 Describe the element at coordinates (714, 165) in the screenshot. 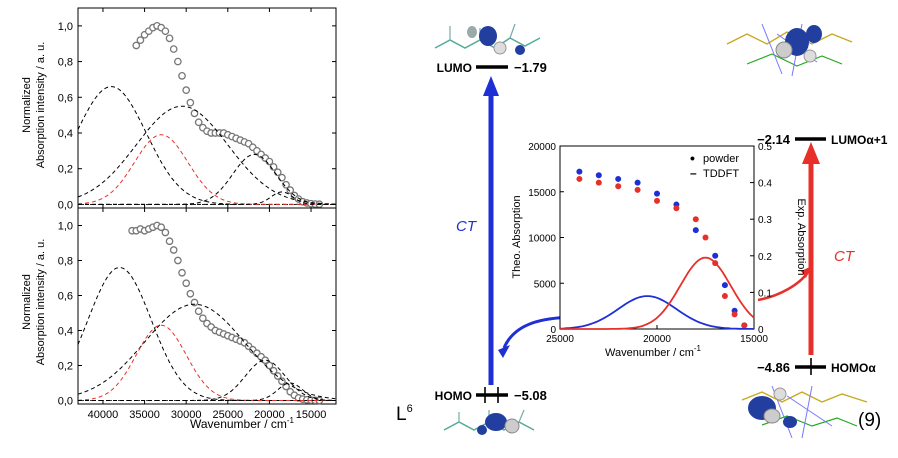

I see `inset-legend: • powder – TDDFT` at that location.